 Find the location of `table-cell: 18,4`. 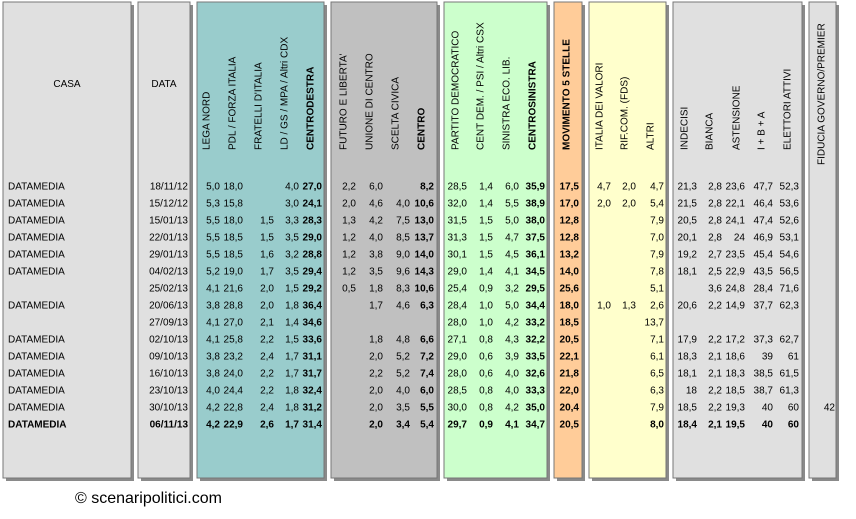

table-cell: 18,4 is located at coordinates (688, 425).